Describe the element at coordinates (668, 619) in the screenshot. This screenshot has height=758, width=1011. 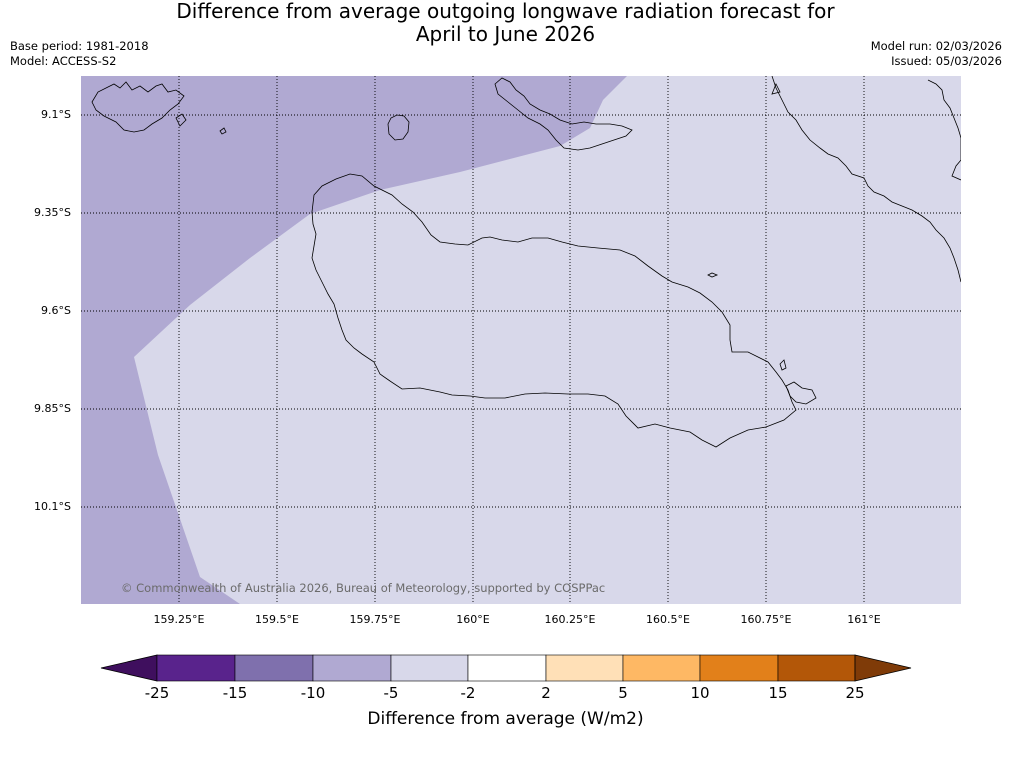
I see `lon-label: 160.5°E` at that location.